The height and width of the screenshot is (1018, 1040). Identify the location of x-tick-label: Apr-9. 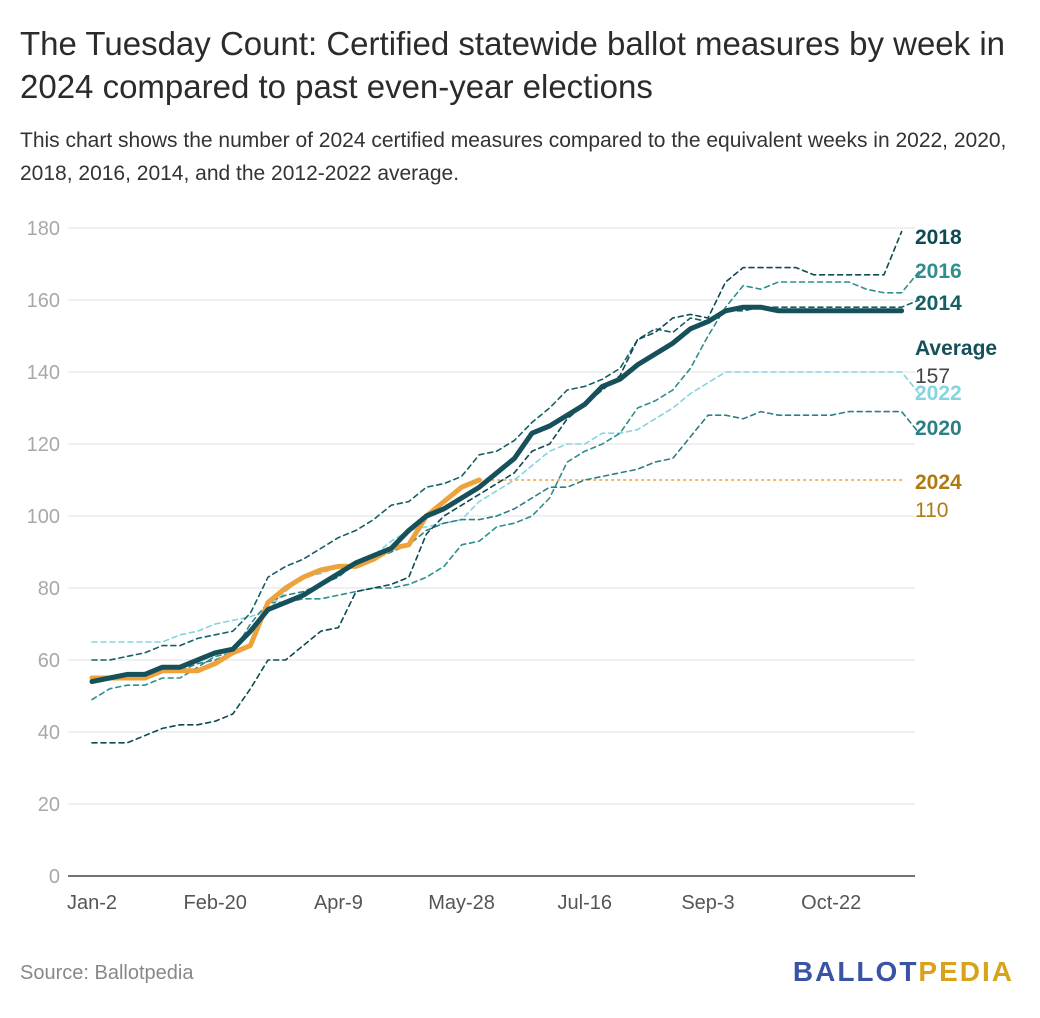
(338, 903).